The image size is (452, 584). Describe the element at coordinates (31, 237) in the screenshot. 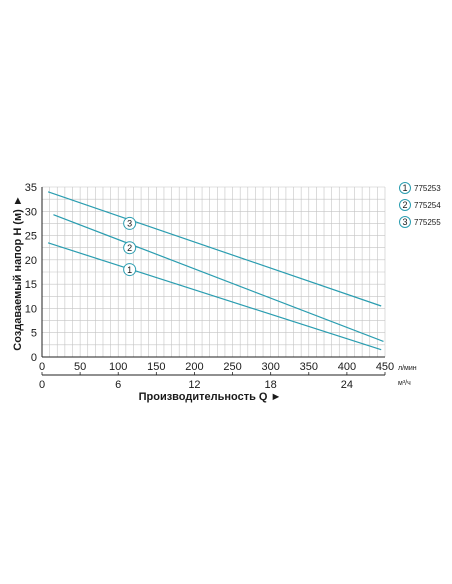

I see `y-tick-label: 25` at that location.